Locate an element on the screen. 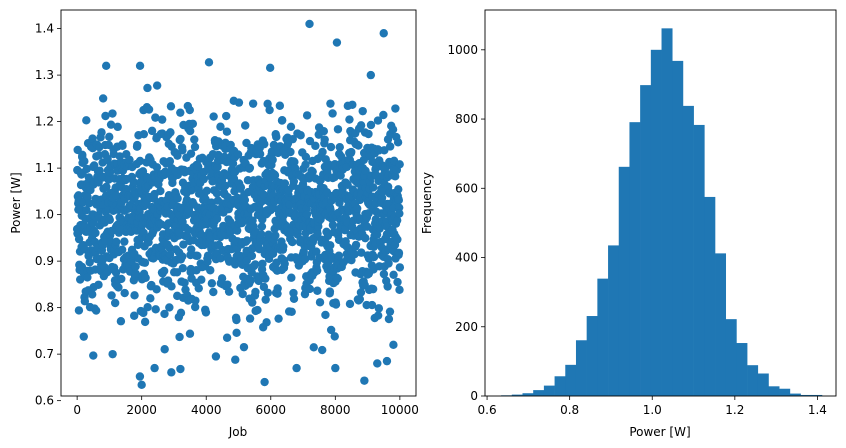 The height and width of the screenshot is (448, 846). scatter-x-axis: 0 2000 4000 6000 8000 10000 is located at coordinates (246, 406).